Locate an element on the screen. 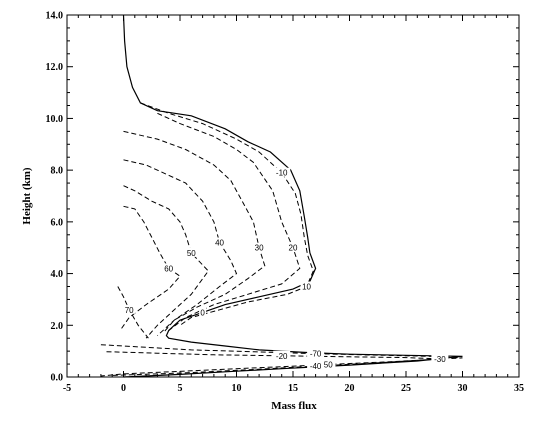 This screenshot has width=555, height=431. contour-label: 60 is located at coordinates (168, 268).